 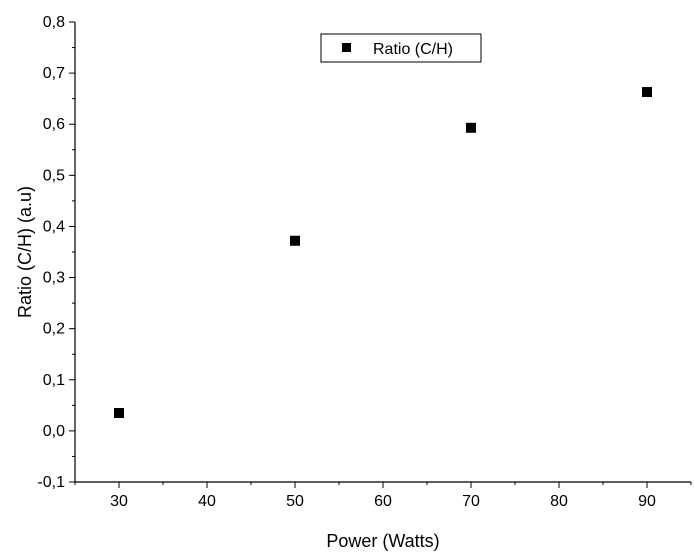 I want to click on y-tick-label: 0,1, so click(x=54, y=380).